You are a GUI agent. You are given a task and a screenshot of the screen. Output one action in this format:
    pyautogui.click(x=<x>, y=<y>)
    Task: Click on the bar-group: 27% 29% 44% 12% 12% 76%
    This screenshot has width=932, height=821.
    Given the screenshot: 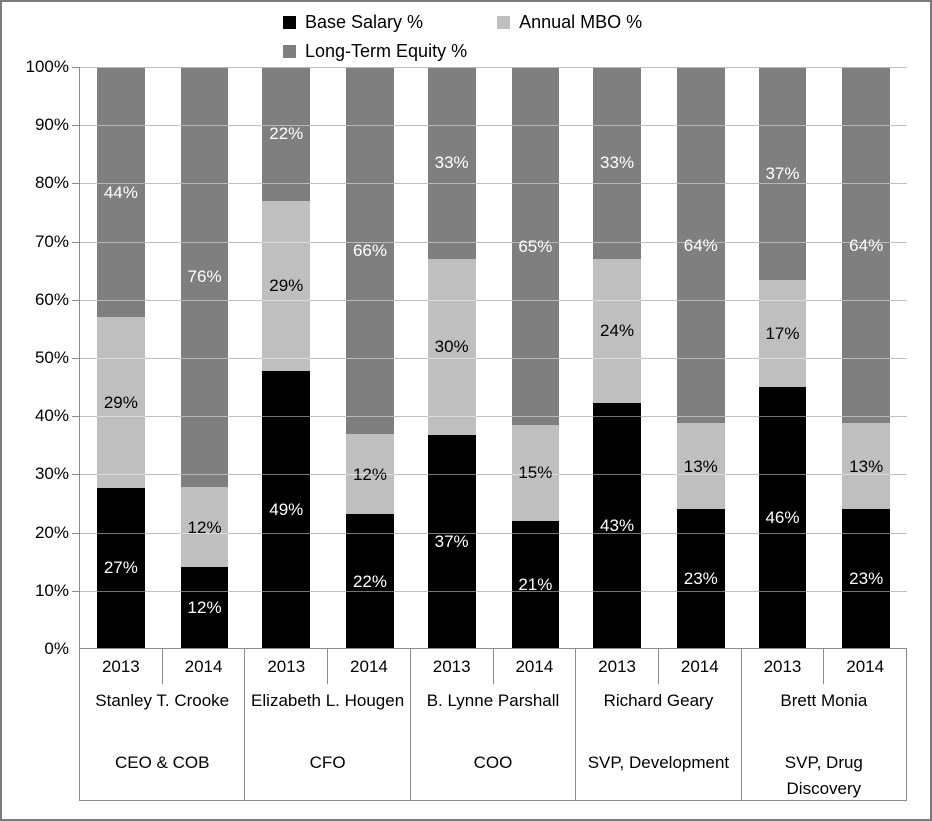 What is the action you would take?
    pyautogui.click(x=162, y=357)
    